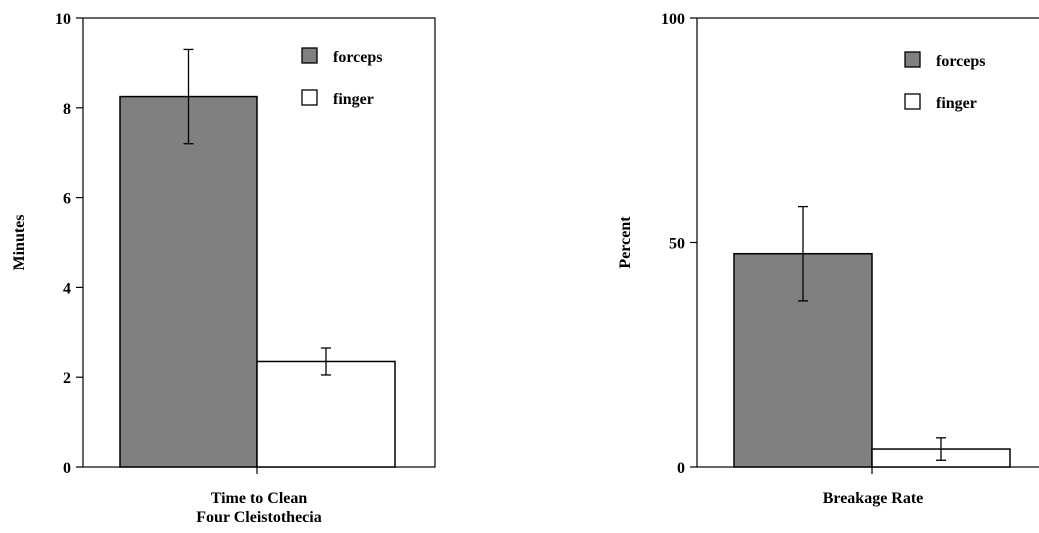  Describe the element at coordinates (19, 243) in the screenshot. I see `y-axis-title: Minutes` at that location.